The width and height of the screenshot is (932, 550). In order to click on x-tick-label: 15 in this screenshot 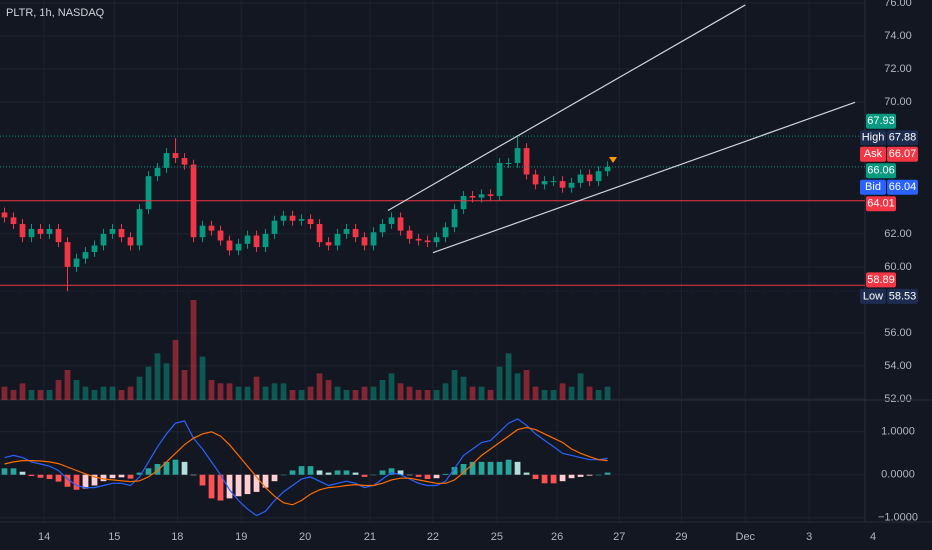, I will do `click(114, 537)`.